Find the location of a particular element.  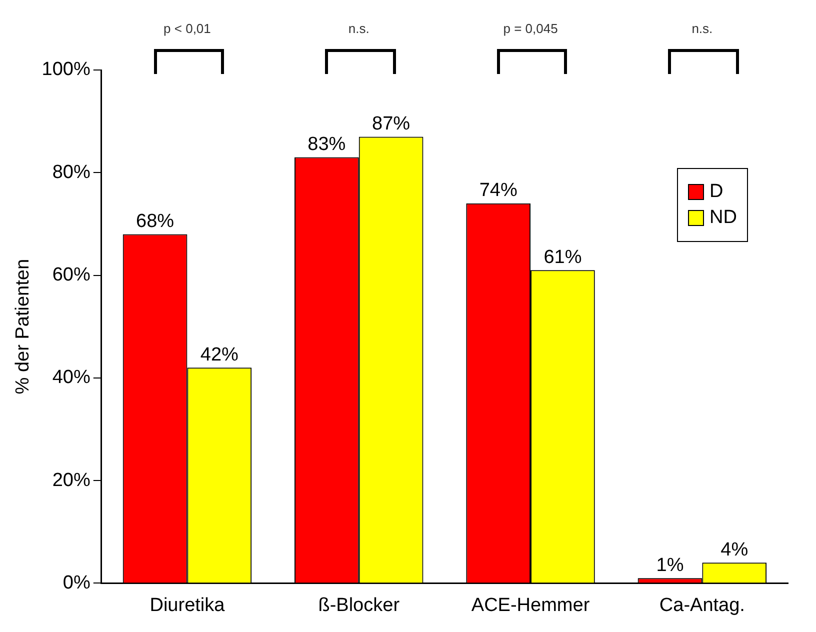

y-tick-label: 40% is located at coordinates (71, 377).